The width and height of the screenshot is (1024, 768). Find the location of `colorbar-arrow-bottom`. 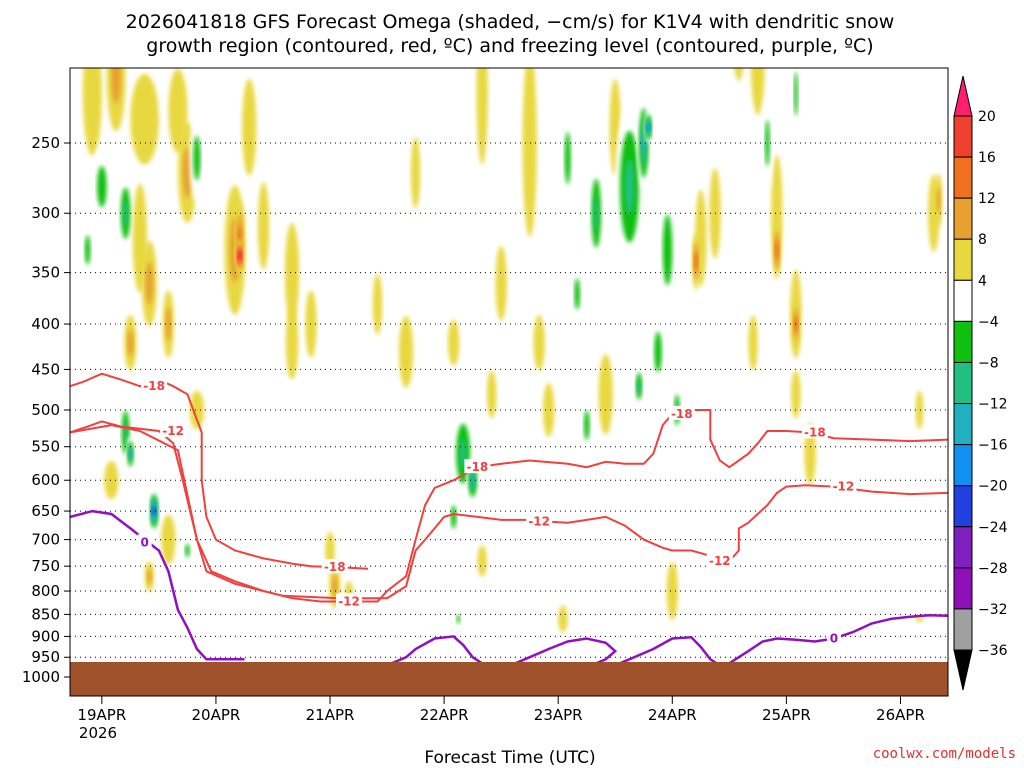

colorbar-arrow-bottom is located at coordinates (963, 670).